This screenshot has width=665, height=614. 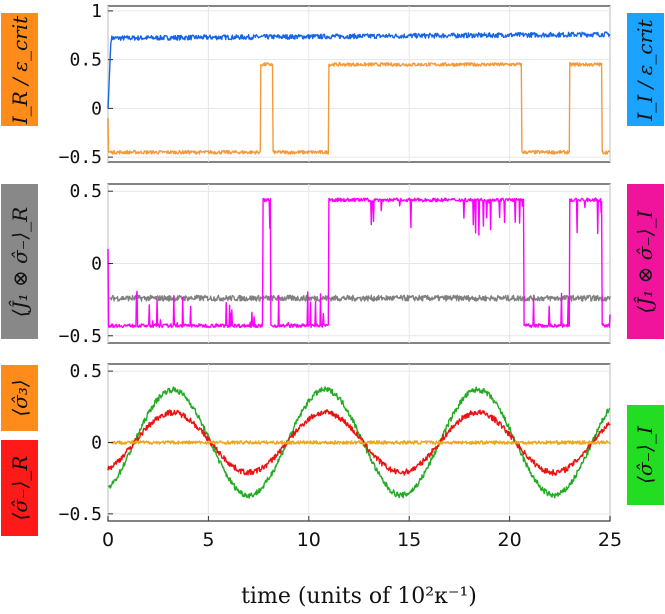 What do you see at coordinates (309, 540) in the screenshot?
I see `x-tick-label: 10` at bounding box center [309, 540].